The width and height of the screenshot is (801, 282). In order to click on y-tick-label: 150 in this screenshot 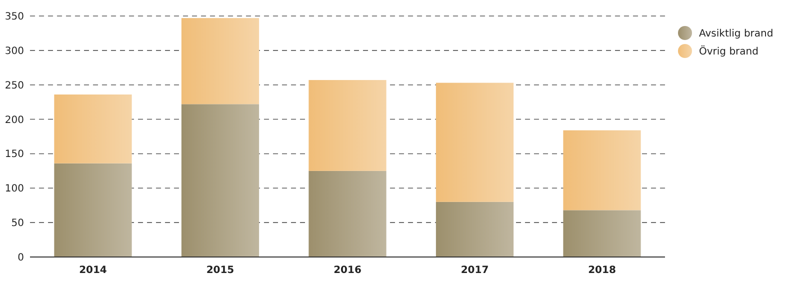, I will do `click(14, 154)`.